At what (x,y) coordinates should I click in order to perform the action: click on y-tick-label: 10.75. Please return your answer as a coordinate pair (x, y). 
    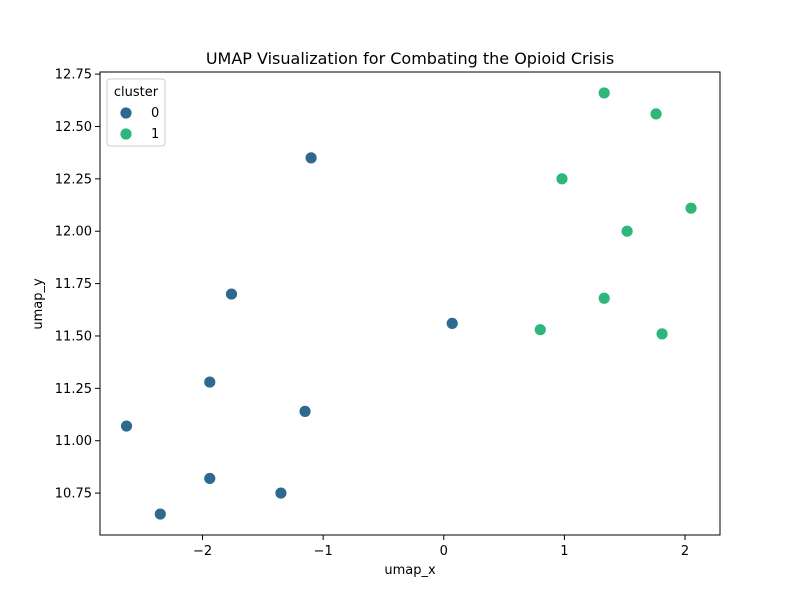
    Looking at the image, I should click on (73, 494).